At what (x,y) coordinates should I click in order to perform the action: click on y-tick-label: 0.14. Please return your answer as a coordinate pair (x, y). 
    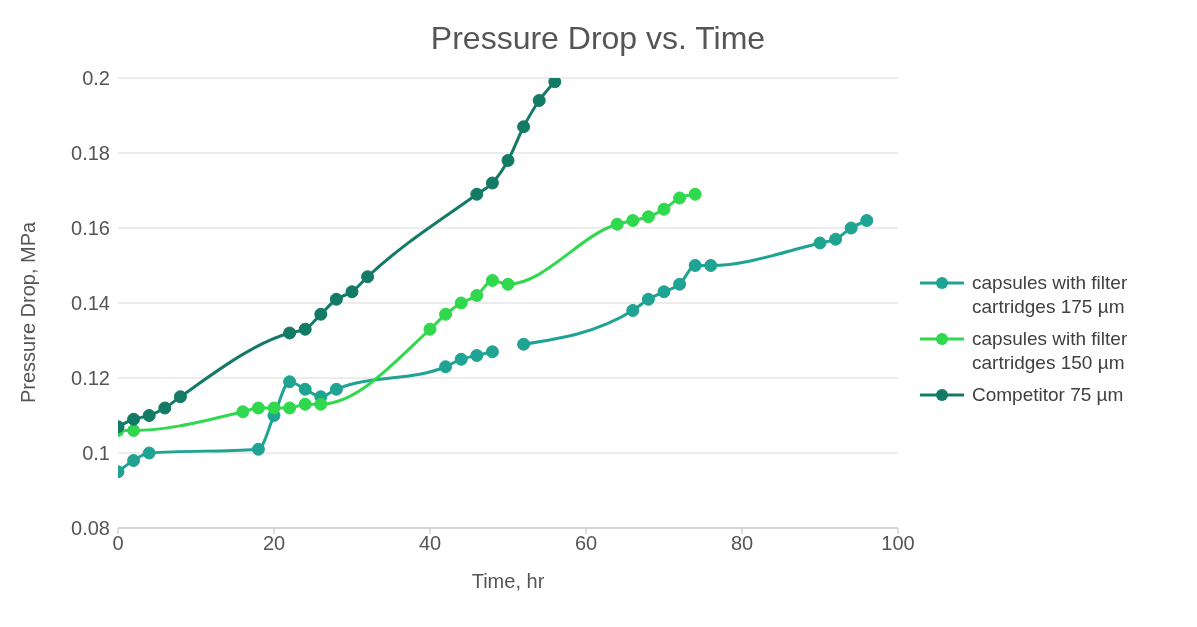
    Looking at the image, I should click on (90, 303).